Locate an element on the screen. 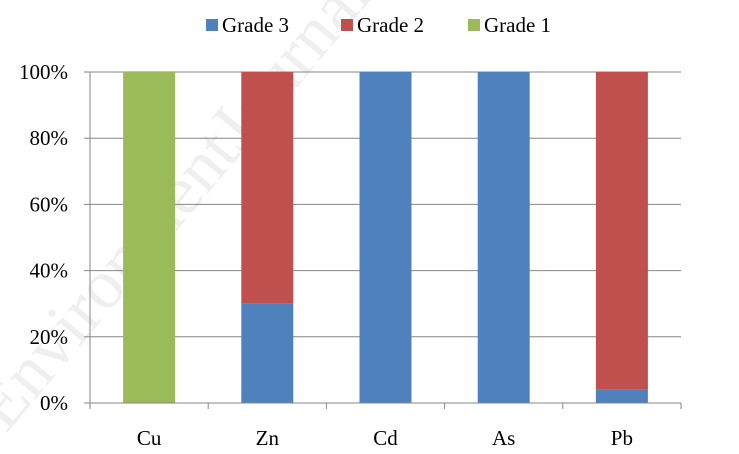 The width and height of the screenshot is (739, 454). y-tick-label: 0% is located at coordinates (54, 403).